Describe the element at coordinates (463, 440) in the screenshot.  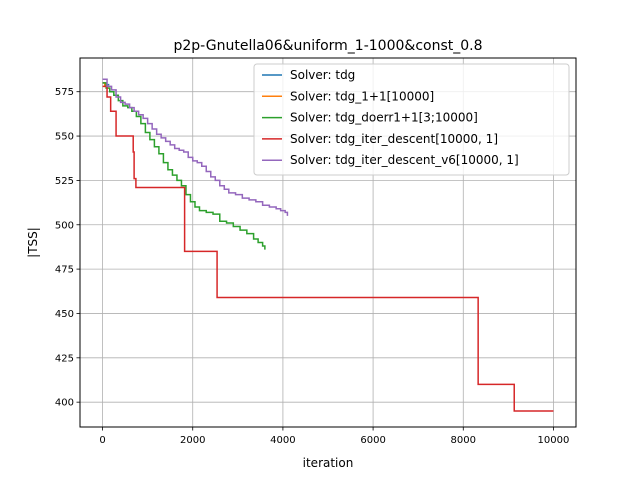
I see `x-tick-label: 8000` at that location.